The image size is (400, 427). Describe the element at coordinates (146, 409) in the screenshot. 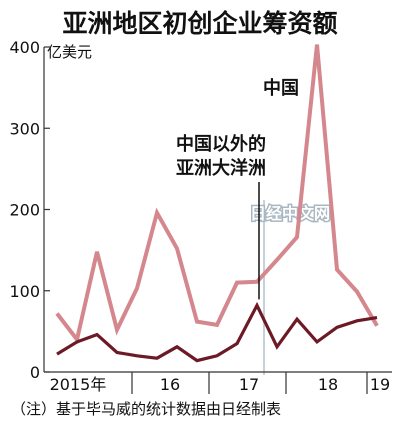

I see `footnote: （注）基于毕马威的统计数据由日经制表` at that location.